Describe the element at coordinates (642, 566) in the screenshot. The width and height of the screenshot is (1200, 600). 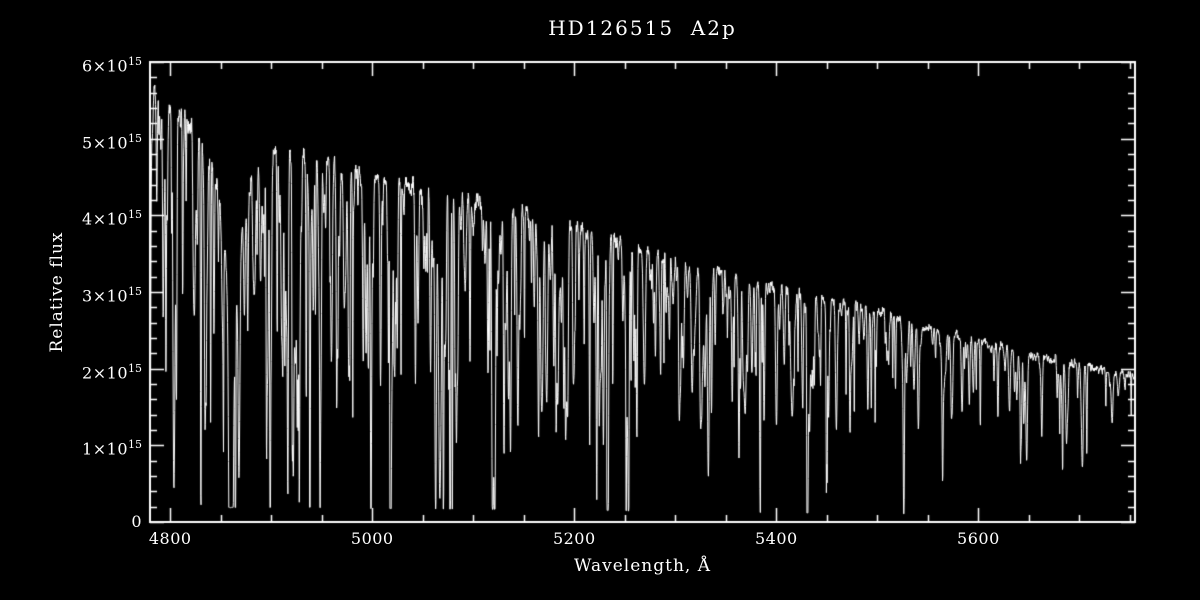
I see `x-axis-label: Wavelength, Å` at that location.